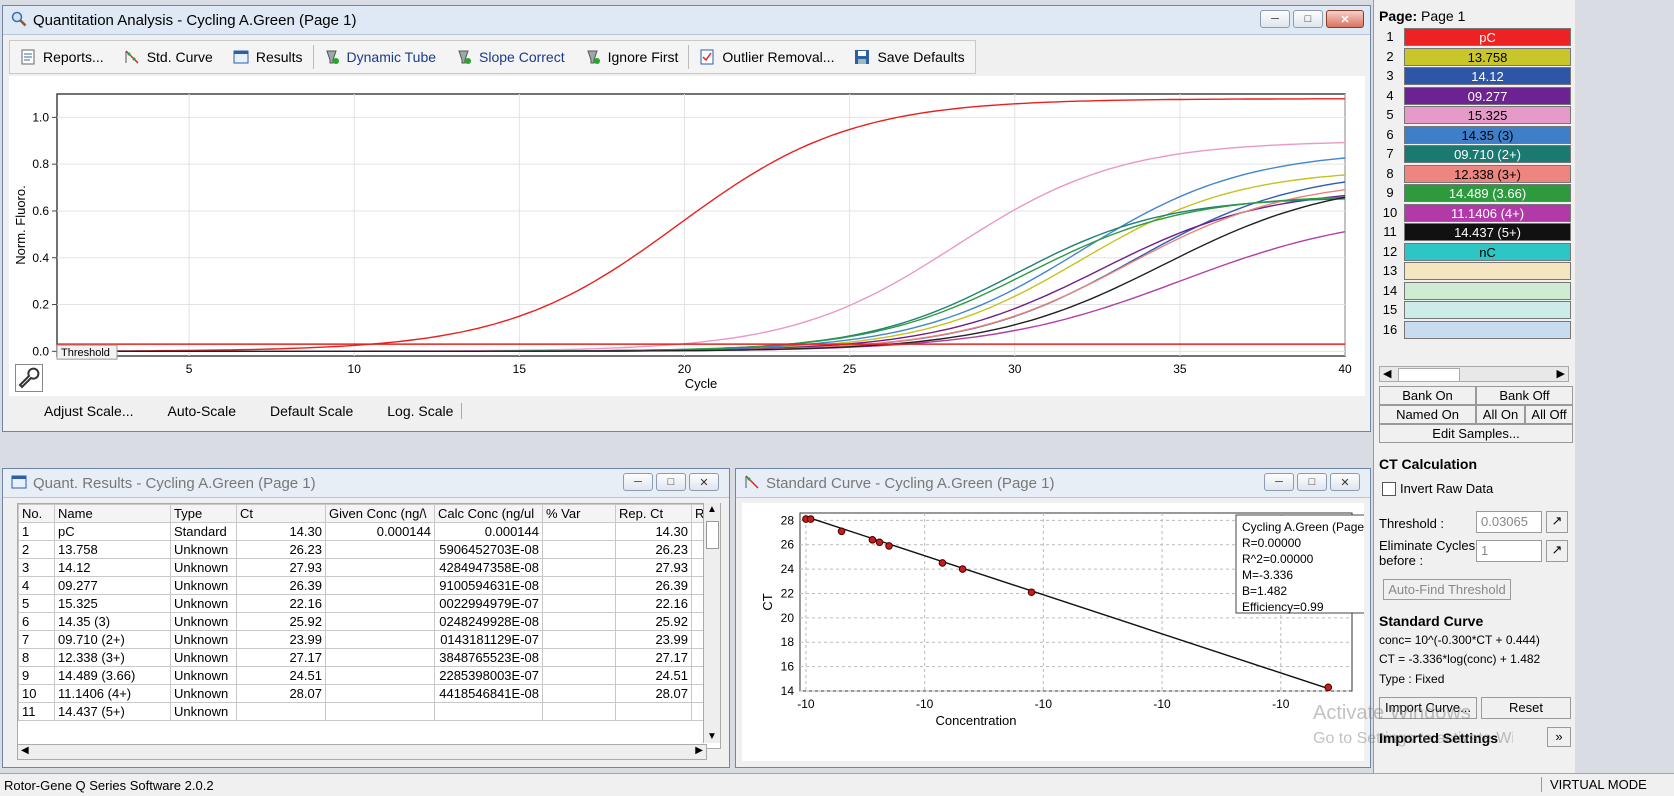  I want to click on sample-row-8: 8 12.338 (3+), so click(1476, 174).